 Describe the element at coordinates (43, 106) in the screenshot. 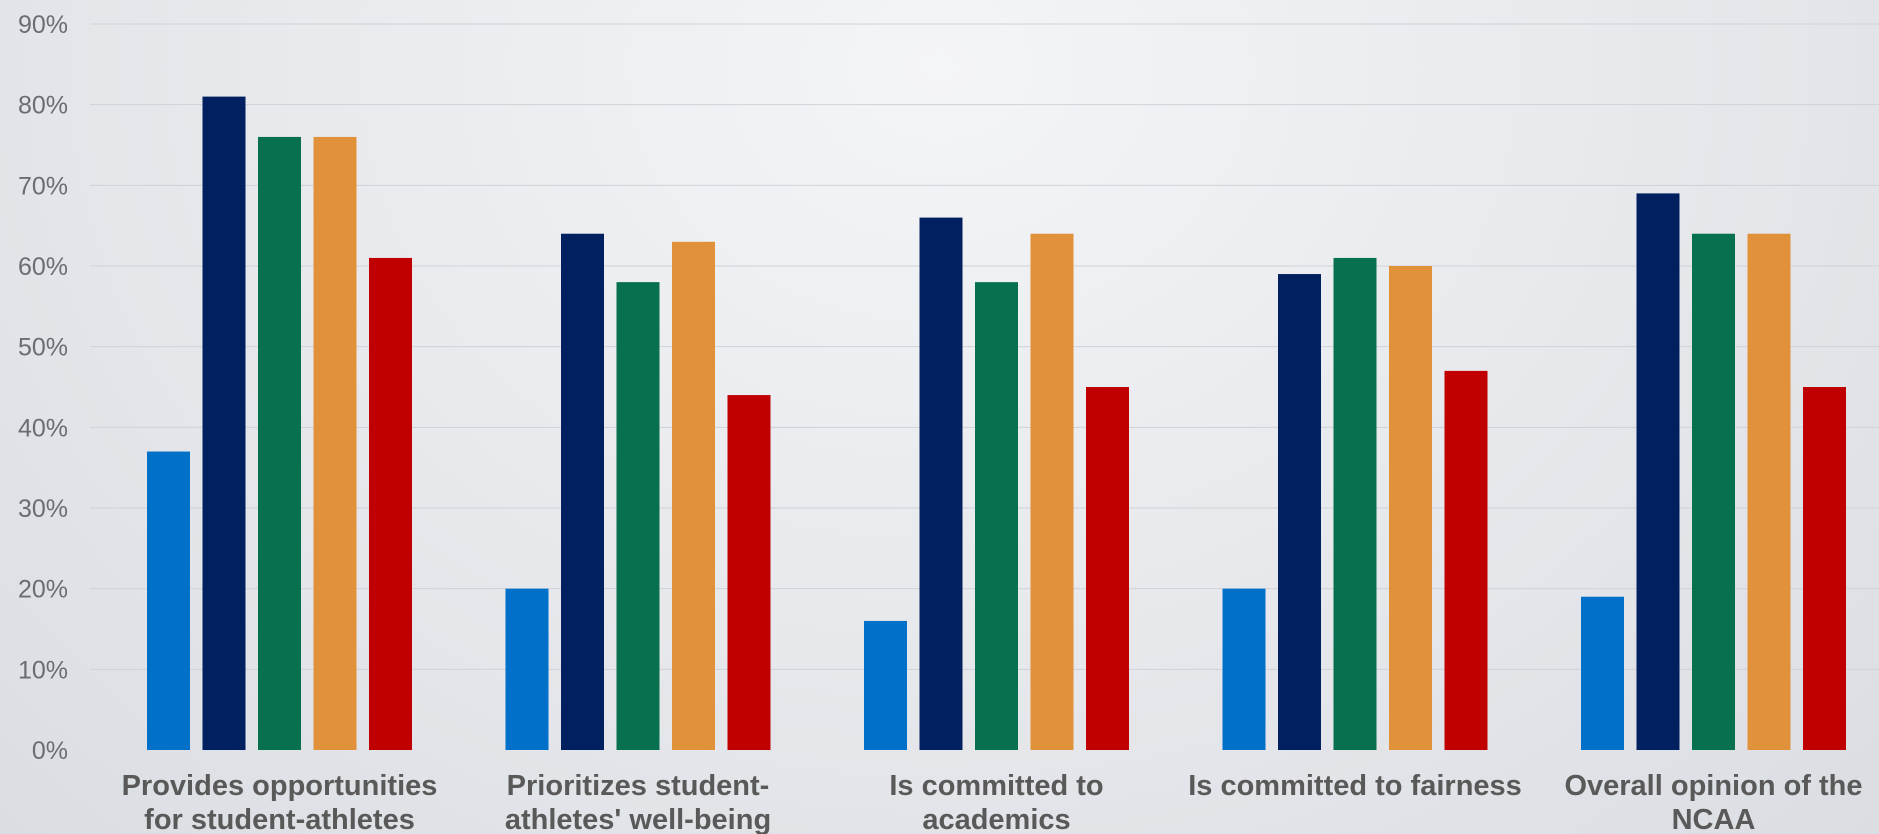

I see `y-tick-label: 80%` at that location.